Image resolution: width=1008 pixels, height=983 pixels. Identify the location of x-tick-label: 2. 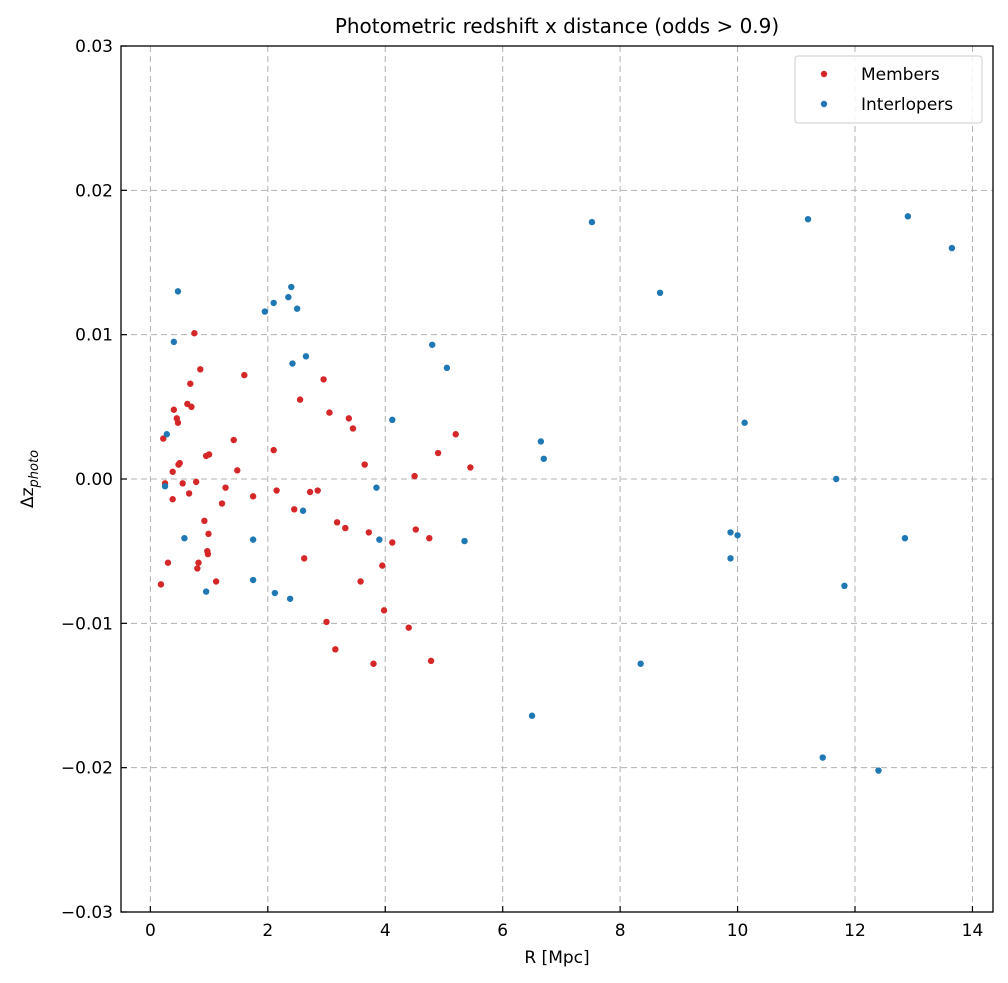
(267, 931).